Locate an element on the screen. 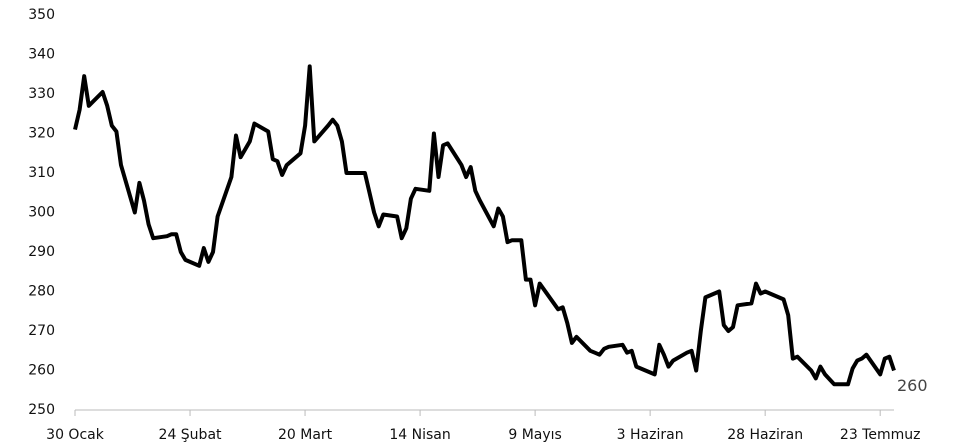 The width and height of the screenshot is (963, 445). y-tick-label: 350 is located at coordinates (41, 15).